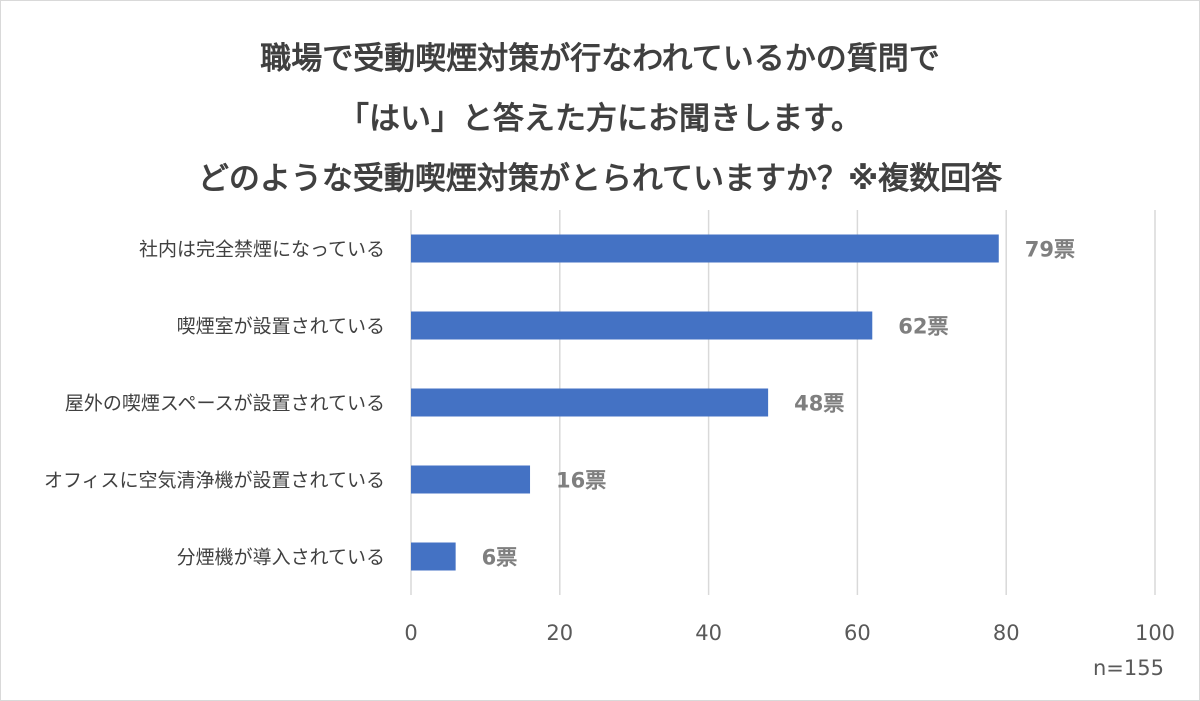 Image resolution: width=1200 pixels, height=701 pixels. Describe the element at coordinates (281, 558) in the screenshot. I see `category-label-5: 分煙機が導入されている` at that location.